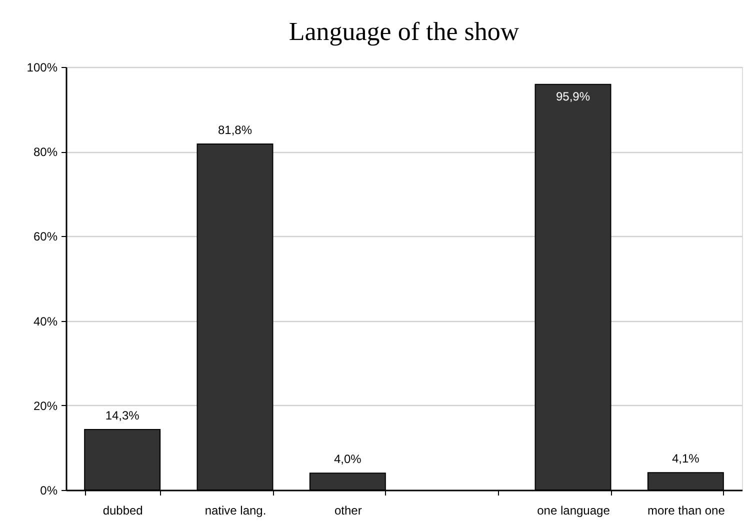  Describe the element at coordinates (235, 129) in the screenshot. I see `data-label: 81,8%` at that location.